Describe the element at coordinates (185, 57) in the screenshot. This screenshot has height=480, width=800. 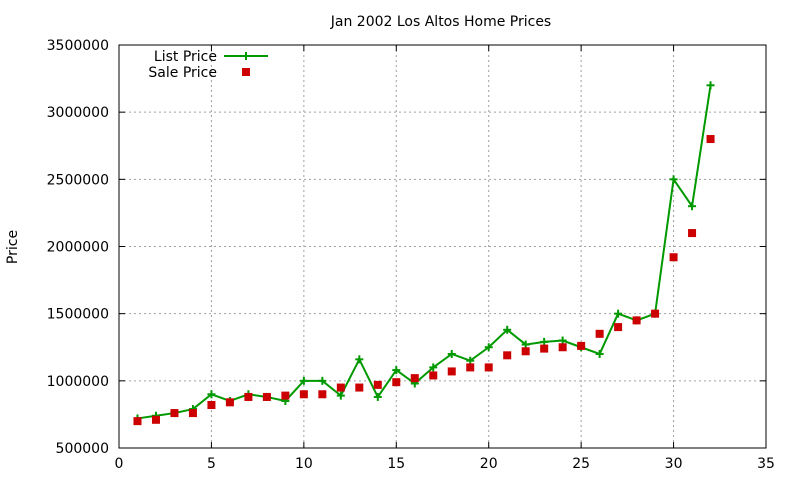
I see `legend-label: List Price` at that location.